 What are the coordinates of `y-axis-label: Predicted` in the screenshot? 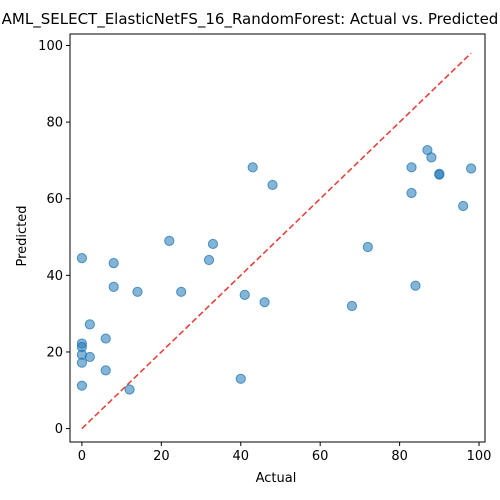 It's located at (22, 235).